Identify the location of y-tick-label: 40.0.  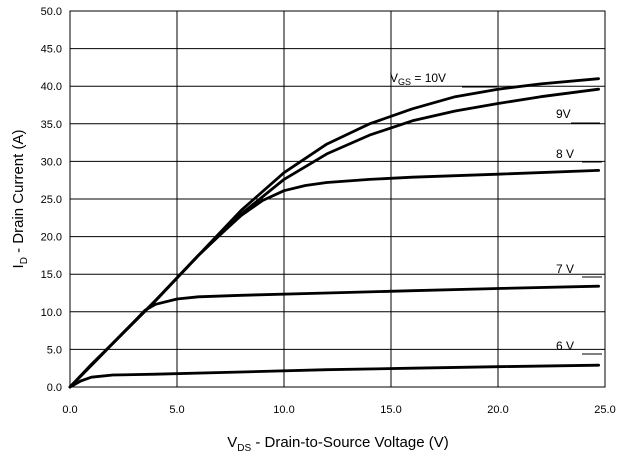
(51, 87).